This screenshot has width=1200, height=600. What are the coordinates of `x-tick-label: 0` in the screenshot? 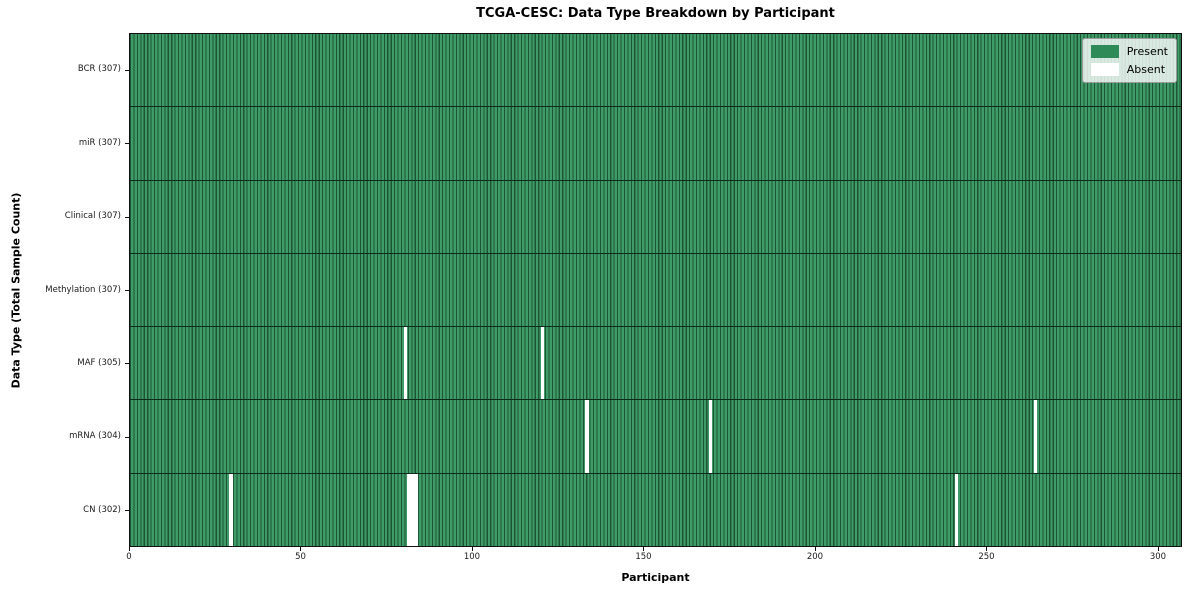 It's located at (129, 557).